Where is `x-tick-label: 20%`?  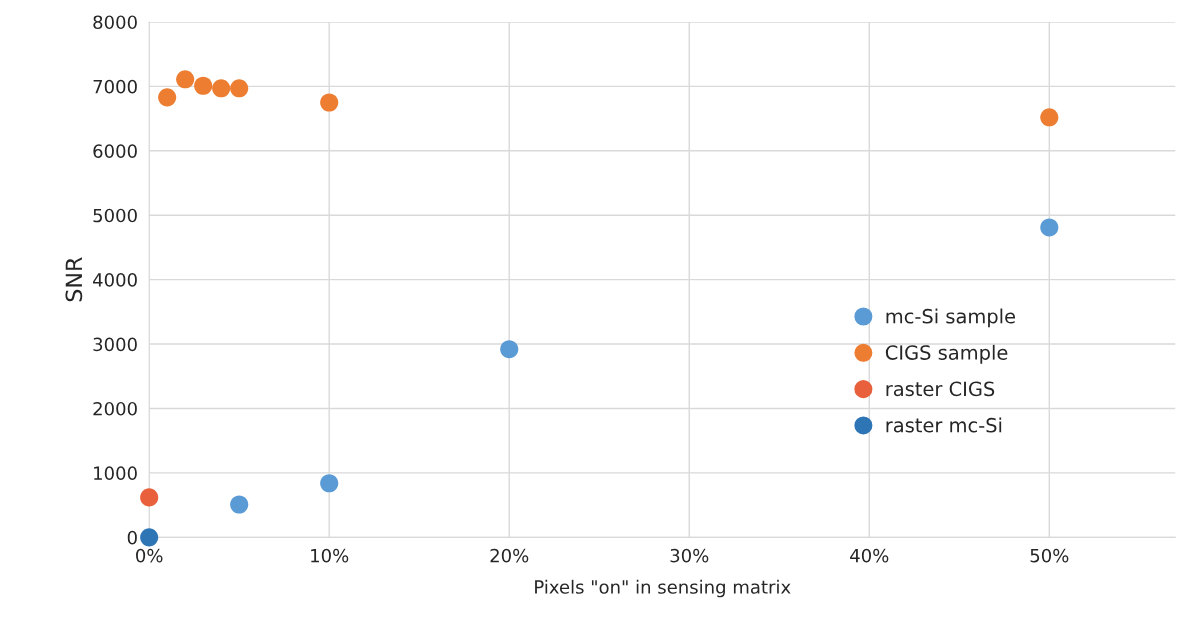
x-tick-label: 20% is located at coordinates (509, 555).